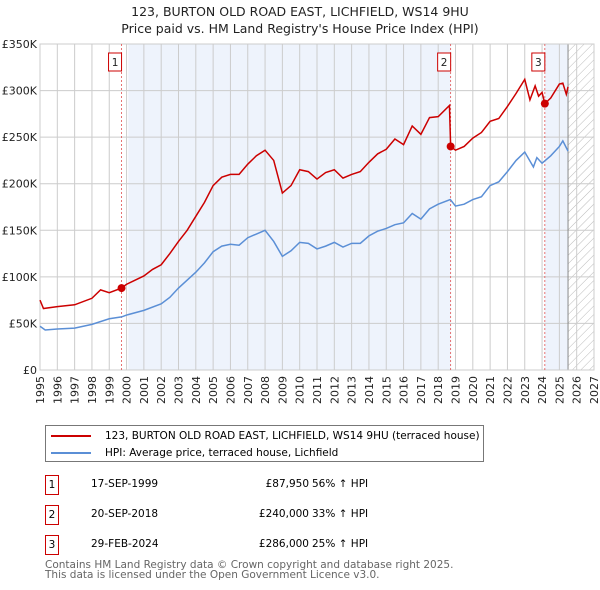 This screenshot has width=600, height=590. I want to click on x-tick-label: 2017, so click(421, 390).